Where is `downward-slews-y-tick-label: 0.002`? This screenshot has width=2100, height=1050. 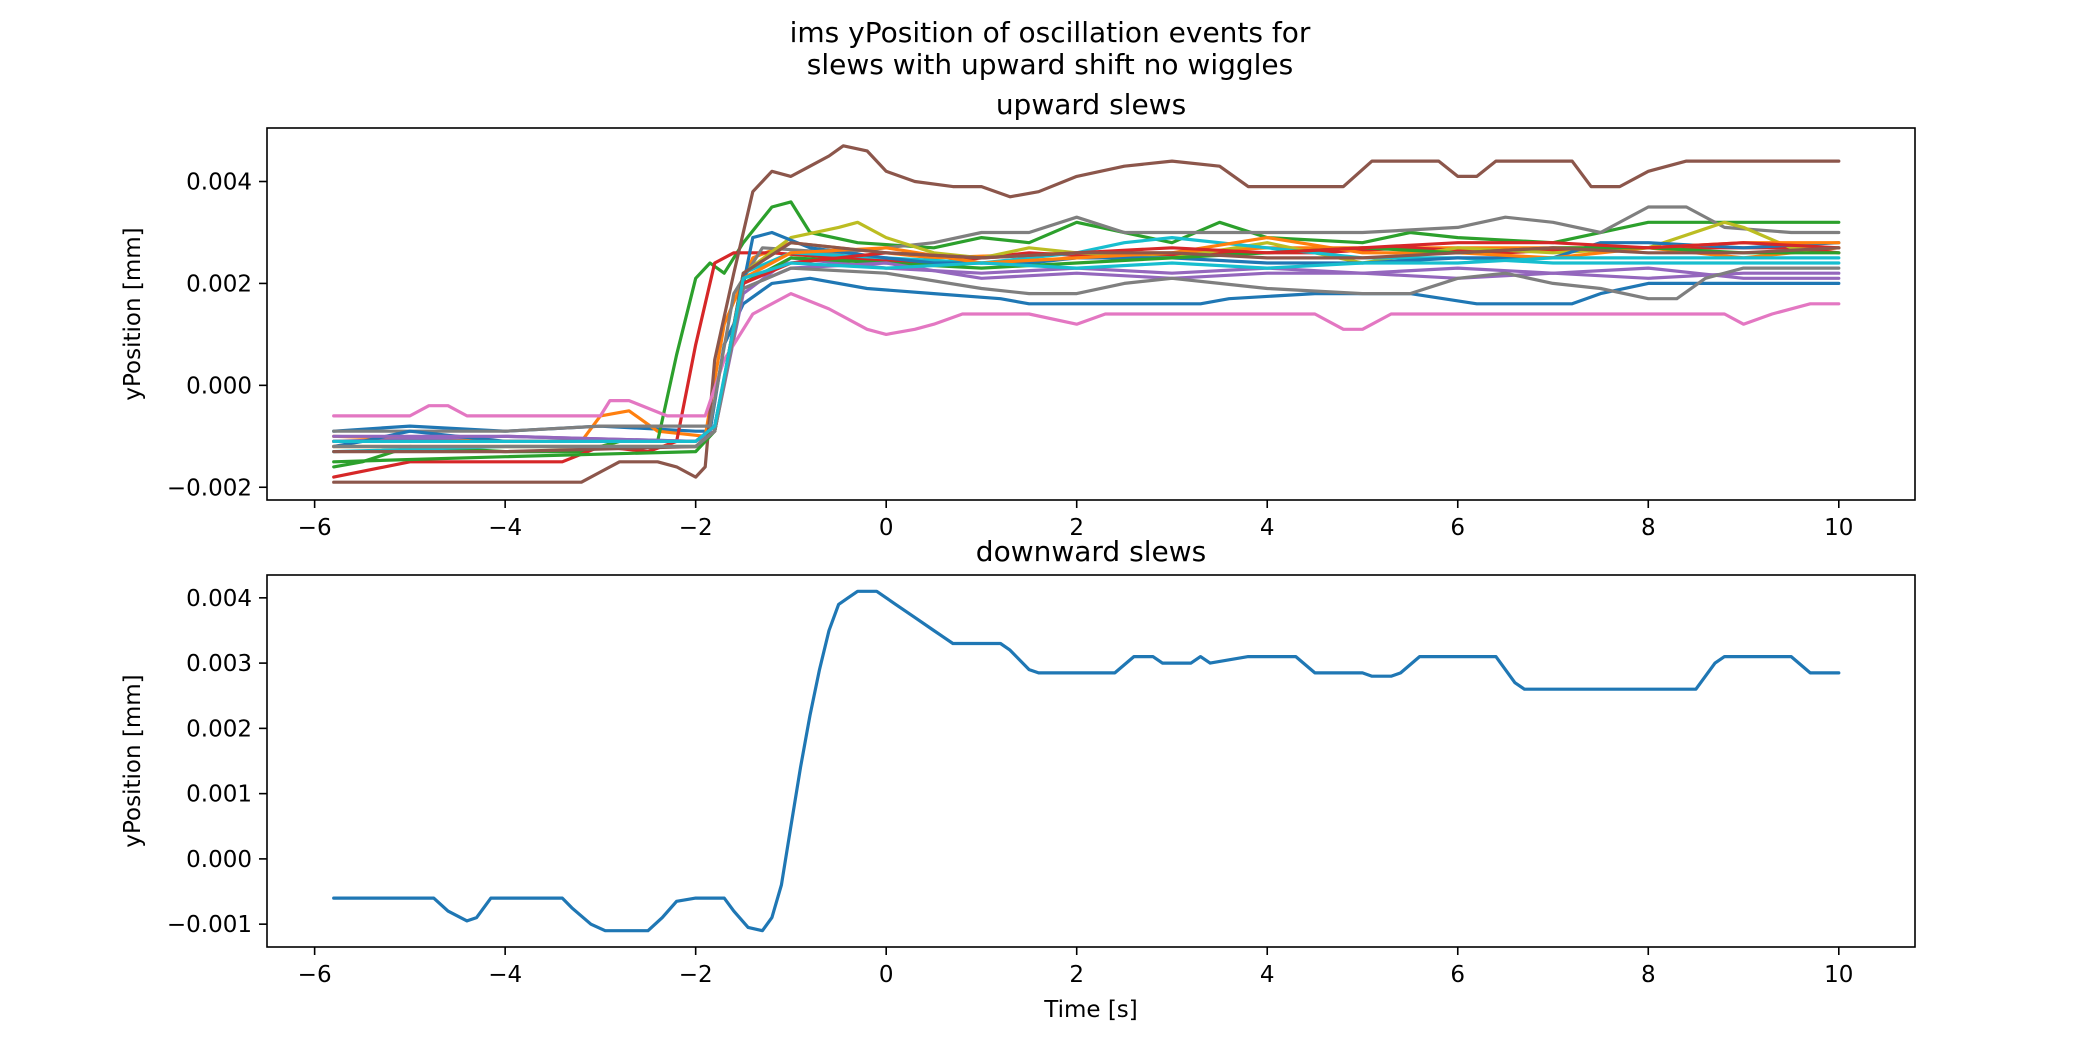
downward-slews-y-tick-label: 0.002 is located at coordinates (219, 729).